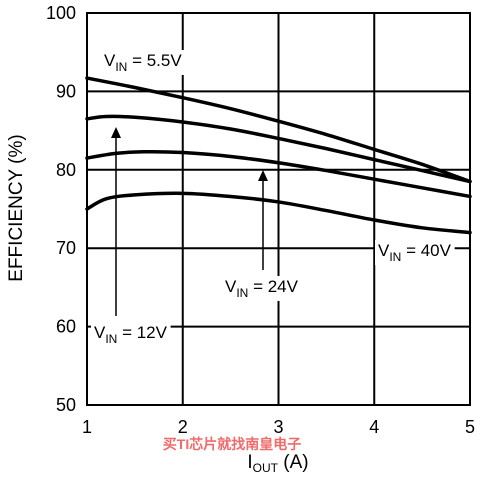  I want to click on series-label-sub-0: IN, so click(121, 67).